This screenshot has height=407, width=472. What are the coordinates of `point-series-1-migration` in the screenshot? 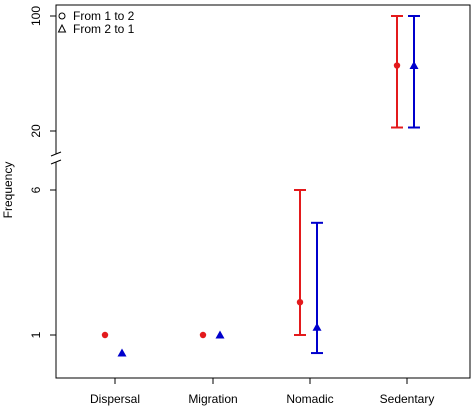 It's located at (203, 335).